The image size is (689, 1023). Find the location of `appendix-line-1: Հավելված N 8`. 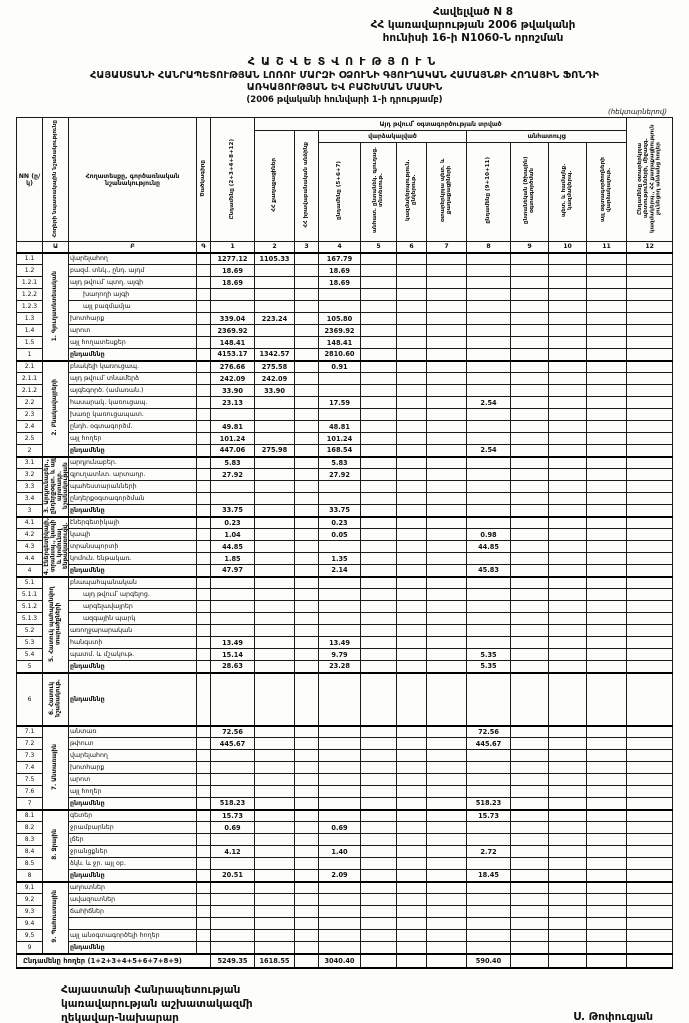

appendix-line-1: Հավելված N 8 is located at coordinates (473, 12).